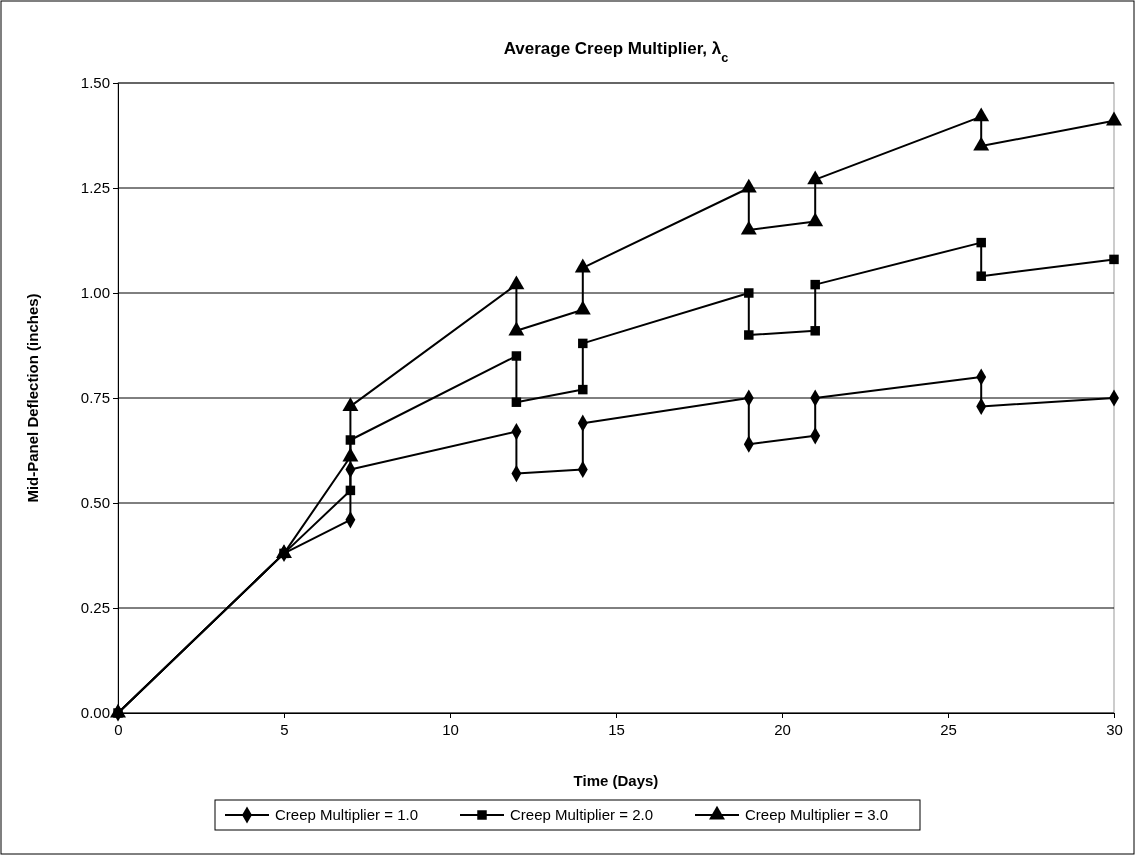 This screenshot has width=1135, height=855. I want to click on y-tick-label: 0.50, so click(95, 503).